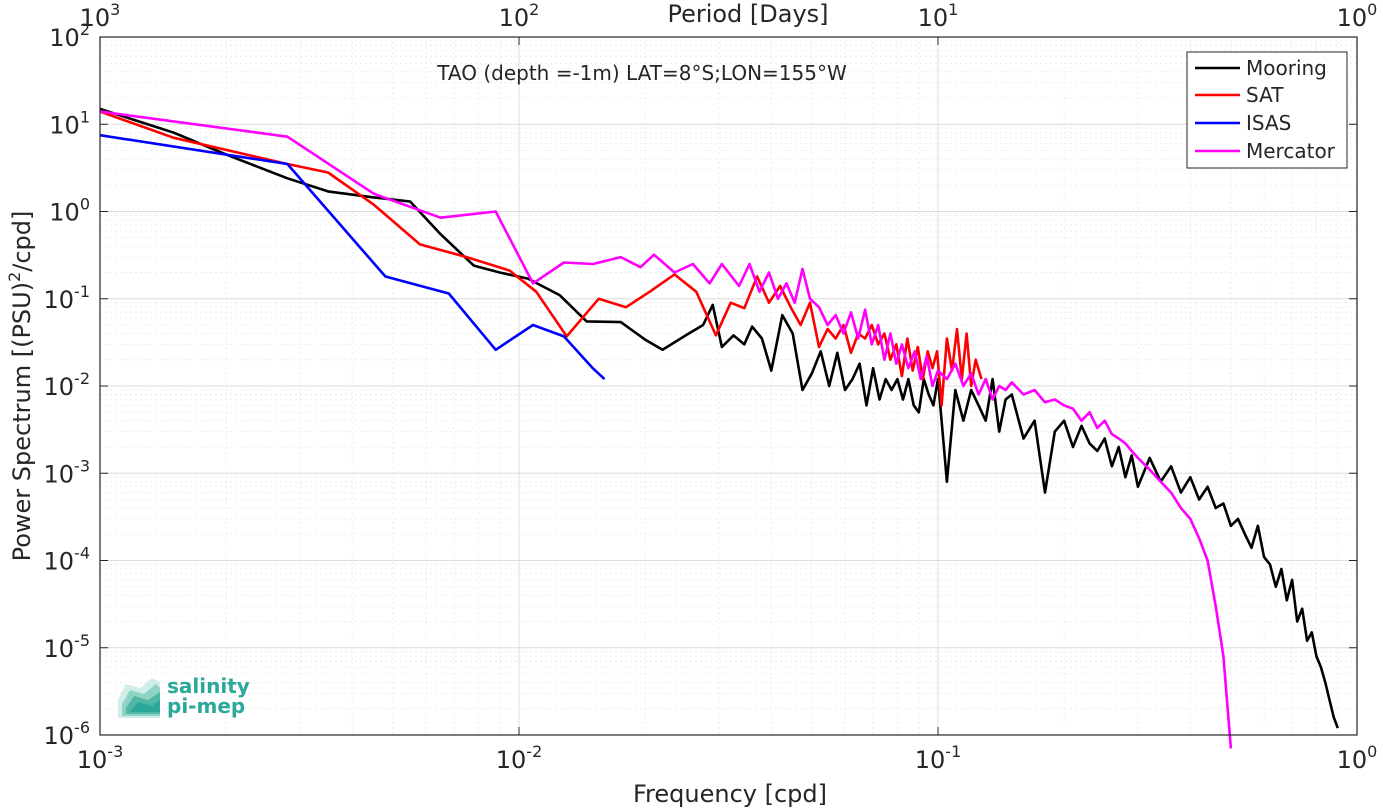 Image resolution: width=1383 pixels, height=809 pixels. What do you see at coordinates (519, 758) in the screenshot?
I see `x-tick-label: 10⁻²` at bounding box center [519, 758].